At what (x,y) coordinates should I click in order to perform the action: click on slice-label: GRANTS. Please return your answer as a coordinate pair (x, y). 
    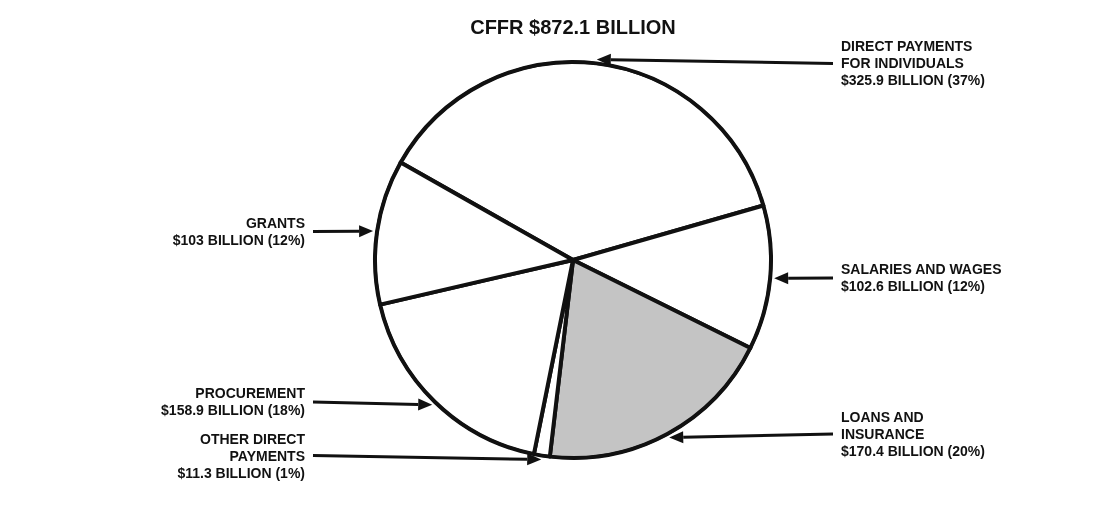
    Looking at the image, I should click on (275, 223).